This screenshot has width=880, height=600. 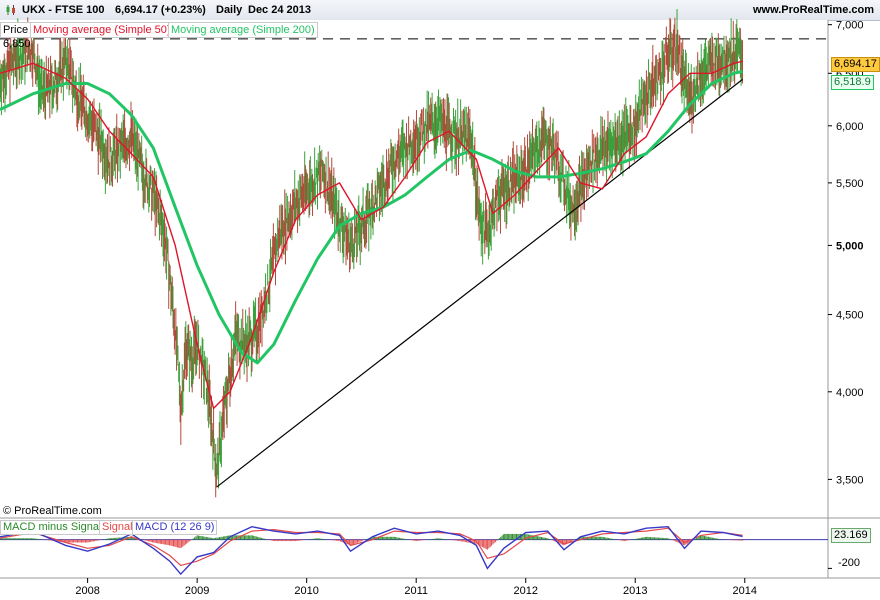 What do you see at coordinates (813, 10) in the screenshot?
I see `site-label: www.ProRealTime.com` at bounding box center [813, 10].